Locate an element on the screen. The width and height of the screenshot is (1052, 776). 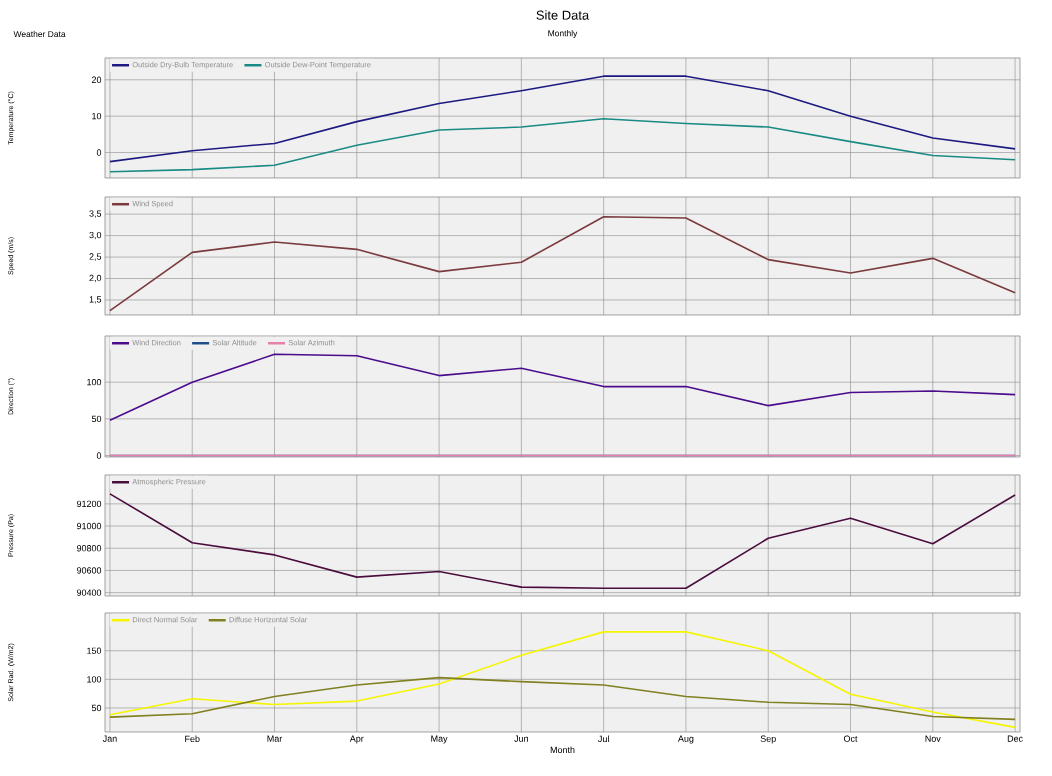
y-tick-label: 3,0 is located at coordinates (95, 235).